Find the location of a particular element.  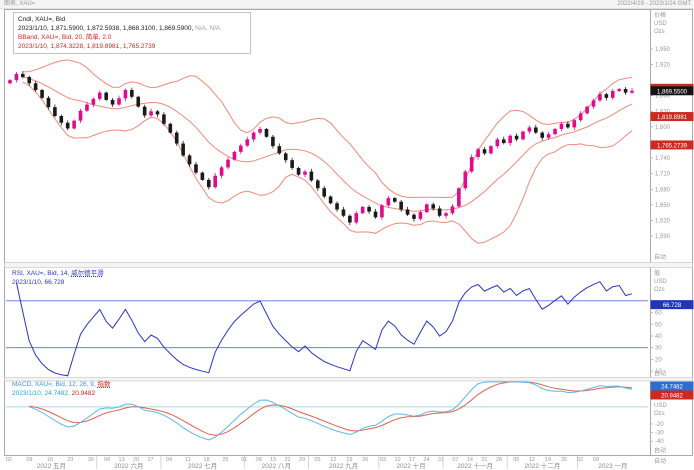

rsi-tick-label: 40 is located at coordinates (658, 337).